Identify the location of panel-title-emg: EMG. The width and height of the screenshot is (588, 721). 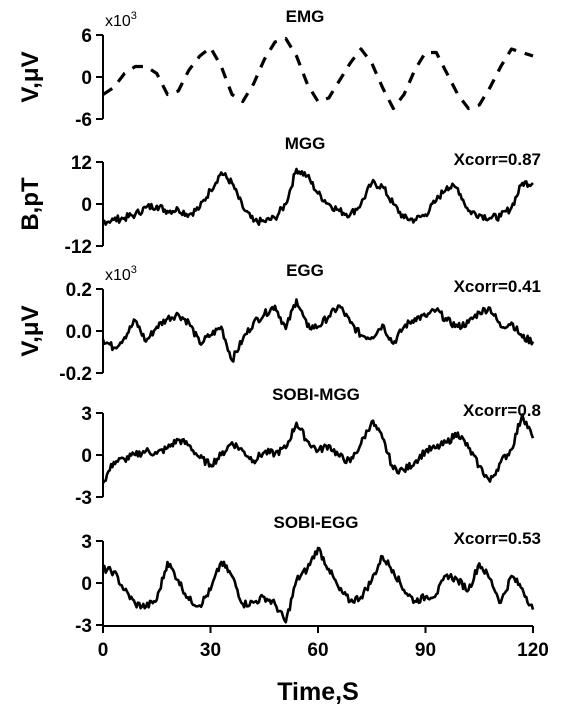
(305, 16).